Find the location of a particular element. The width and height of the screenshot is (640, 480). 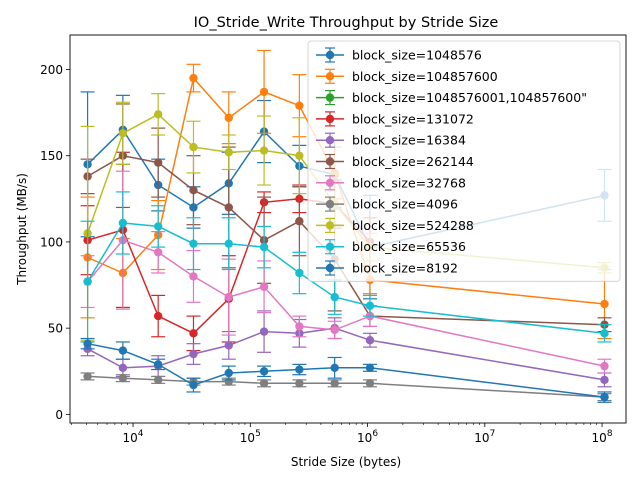

x-tick-exponent: 8 is located at coordinates (610, 434).